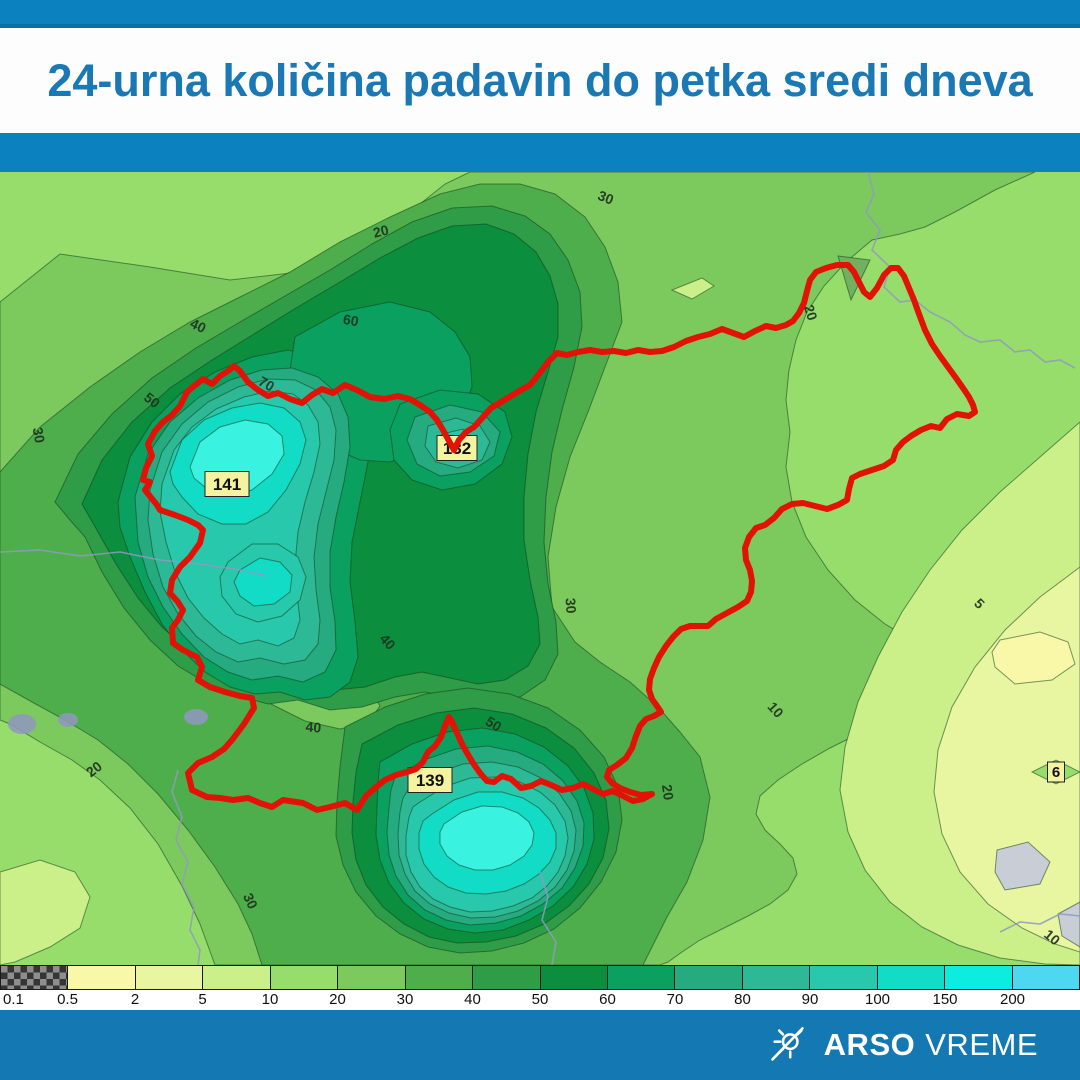 The height and width of the screenshot is (1080, 1080). I want to click on brand-vreme: VREME, so click(981, 1044).